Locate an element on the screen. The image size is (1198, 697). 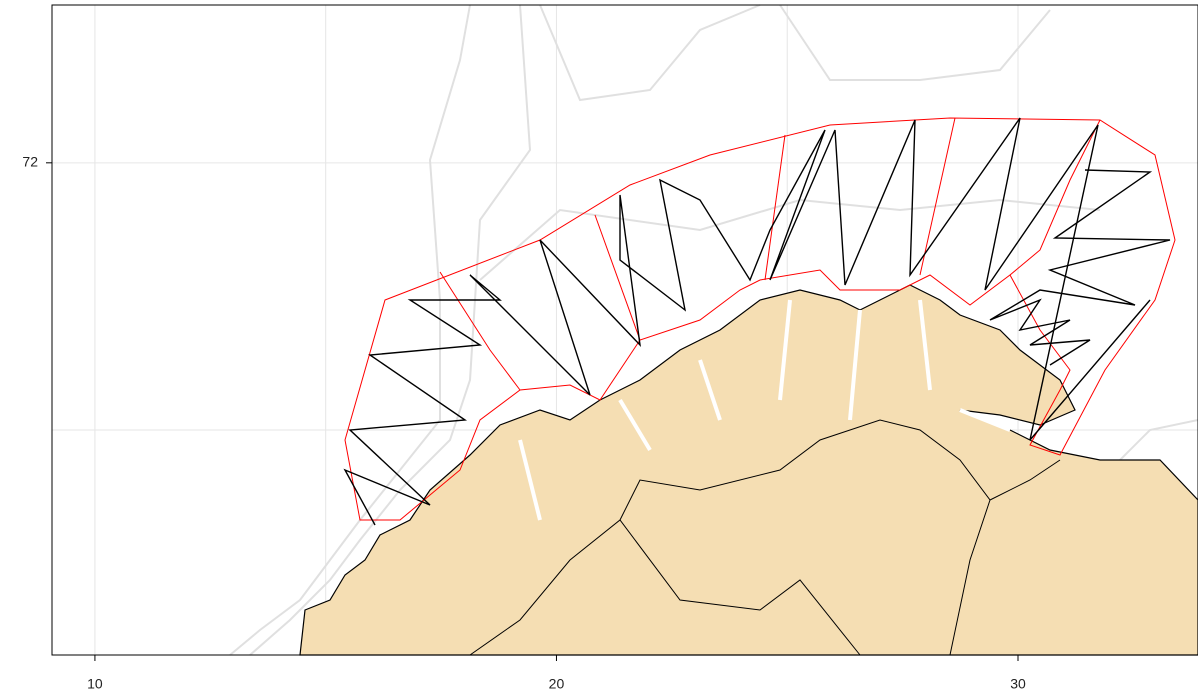
transect-line is located at coordinates (1080, 267).